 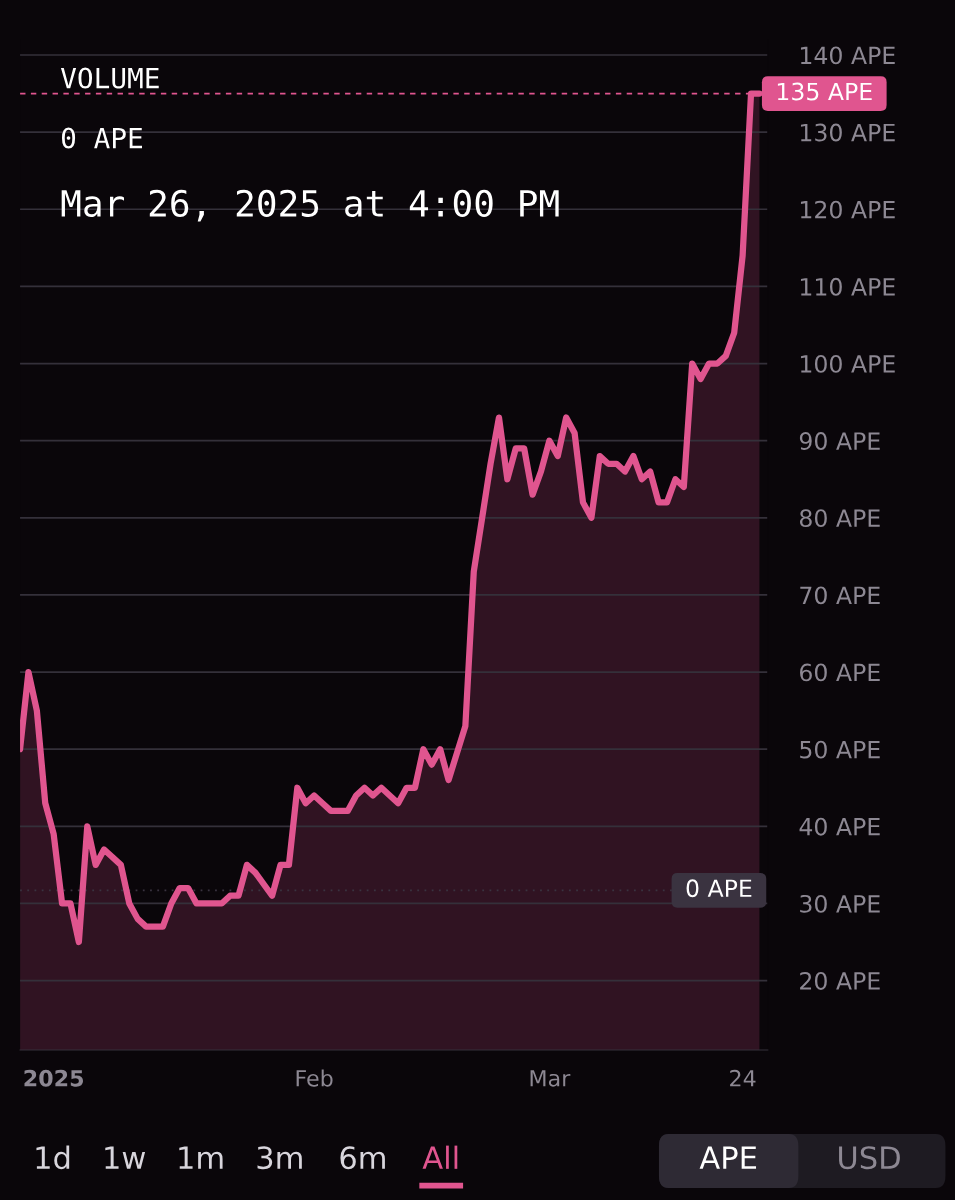 I want to click on text: USD, so click(x=869, y=1158).